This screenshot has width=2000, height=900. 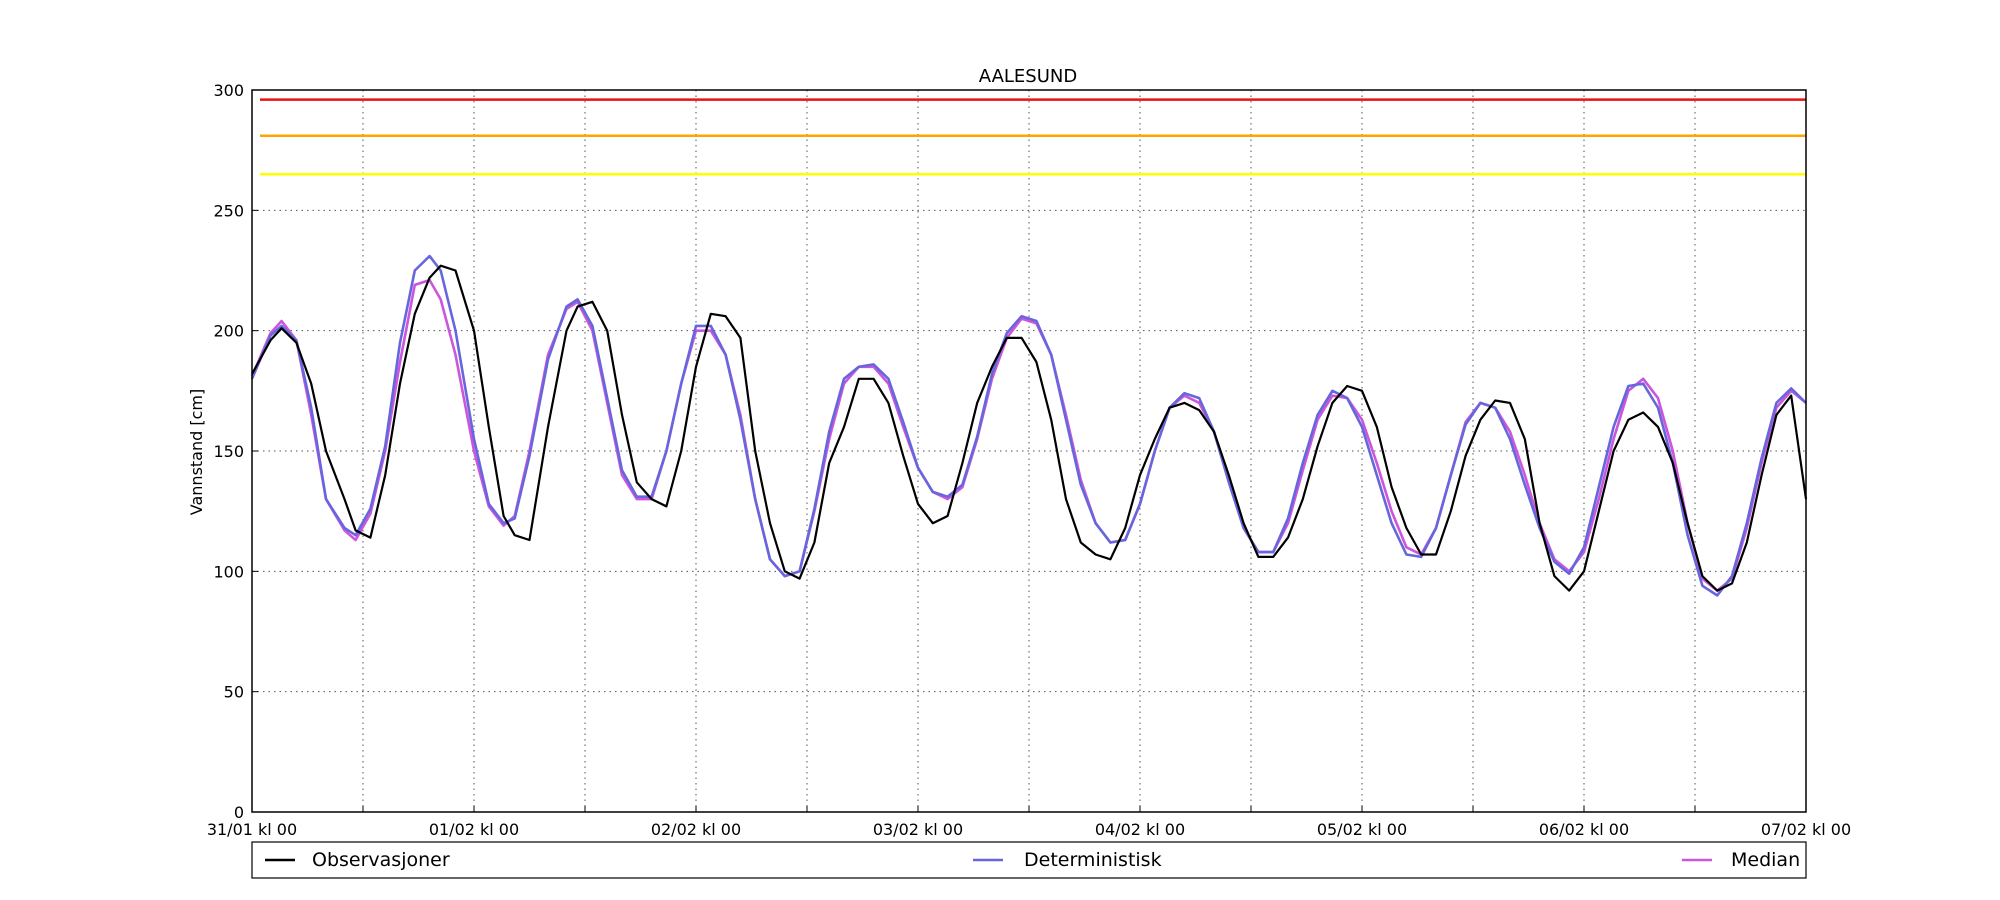 What do you see at coordinates (918, 829) in the screenshot?
I see `x-tick-label: 03/02 kl 00` at bounding box center [918, 829].